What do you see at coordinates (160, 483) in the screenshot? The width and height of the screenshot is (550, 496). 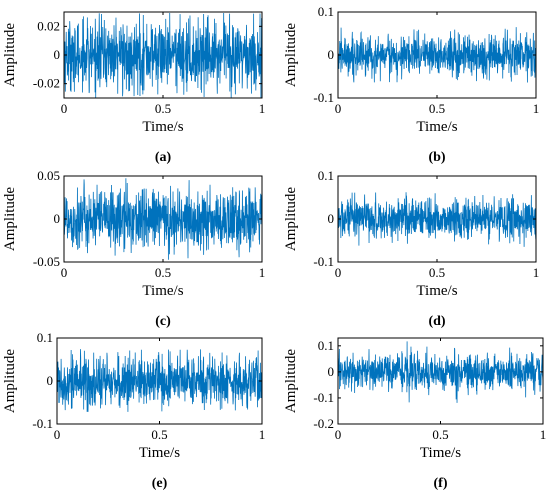 I see `panel-caption: (e)` at bounding box center [160, 483].